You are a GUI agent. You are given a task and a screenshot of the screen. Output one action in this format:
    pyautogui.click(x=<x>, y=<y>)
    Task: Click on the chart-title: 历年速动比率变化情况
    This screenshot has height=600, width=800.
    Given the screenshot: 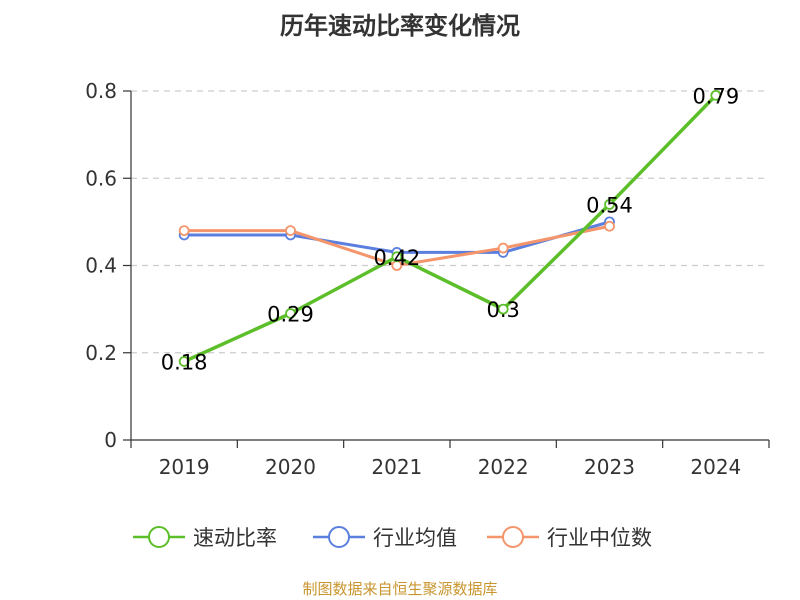 What is the action you would take?
    pyautogui.click(x=400, y=26)
    